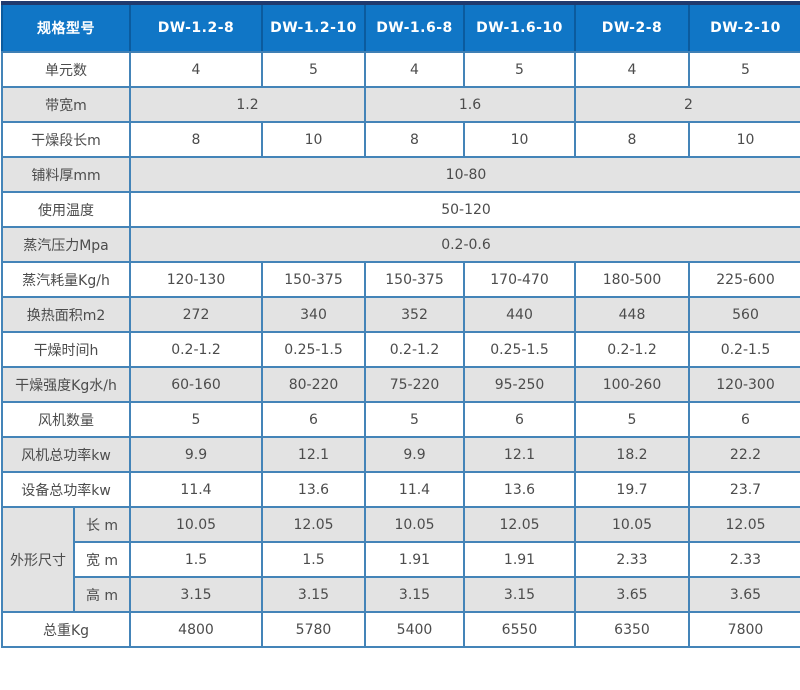  I want to click on cell-value: 3.15, so click(414, 594).